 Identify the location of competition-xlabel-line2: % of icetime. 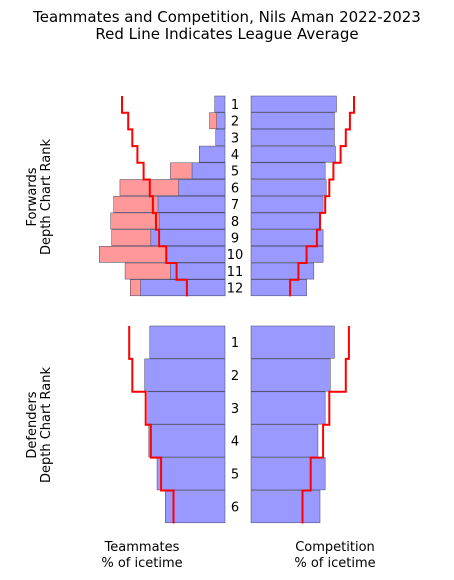
(334, 563).